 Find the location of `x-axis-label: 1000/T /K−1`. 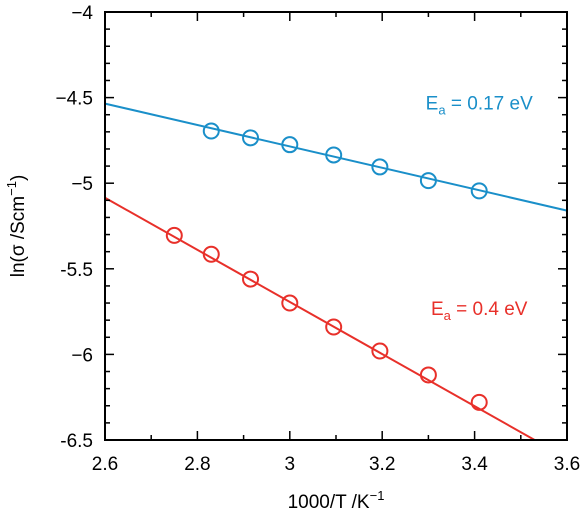

x-axis-label: 1000/T /K−1 is located at coordinates (336, 500).